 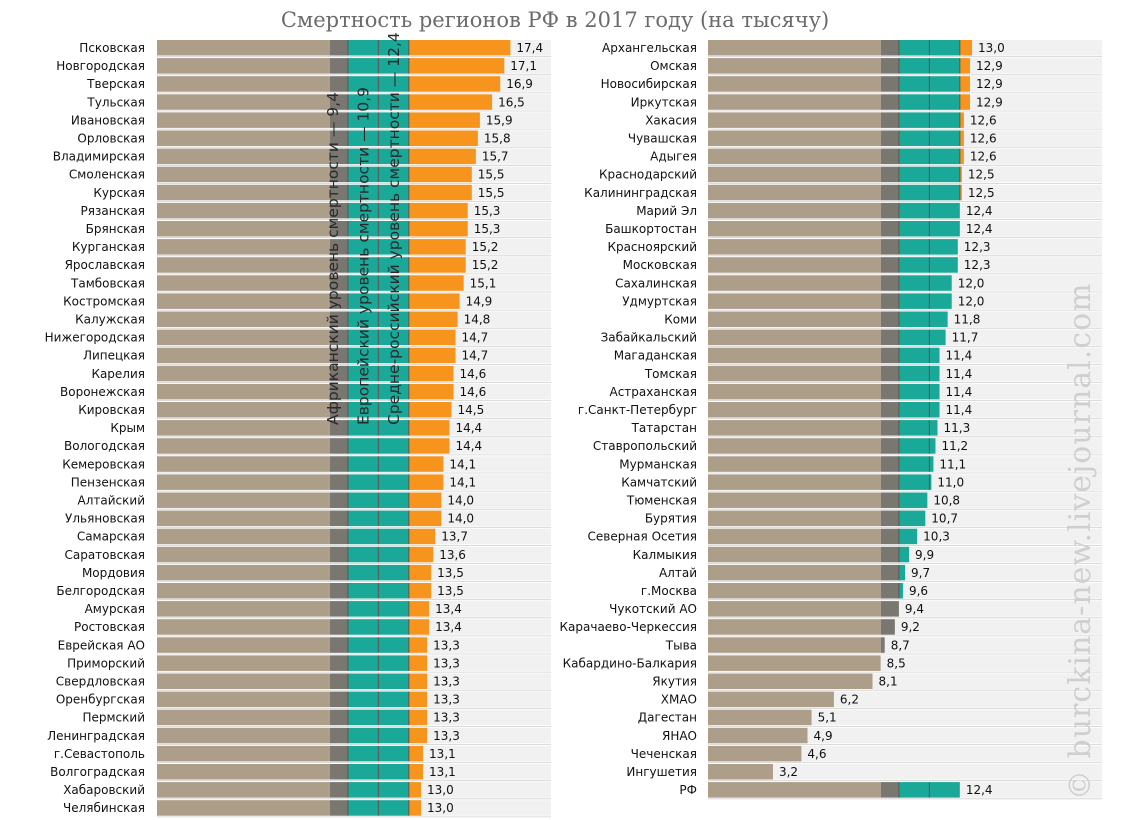 I want to click on category-label: Хакасия, so click(x=671, y=120).